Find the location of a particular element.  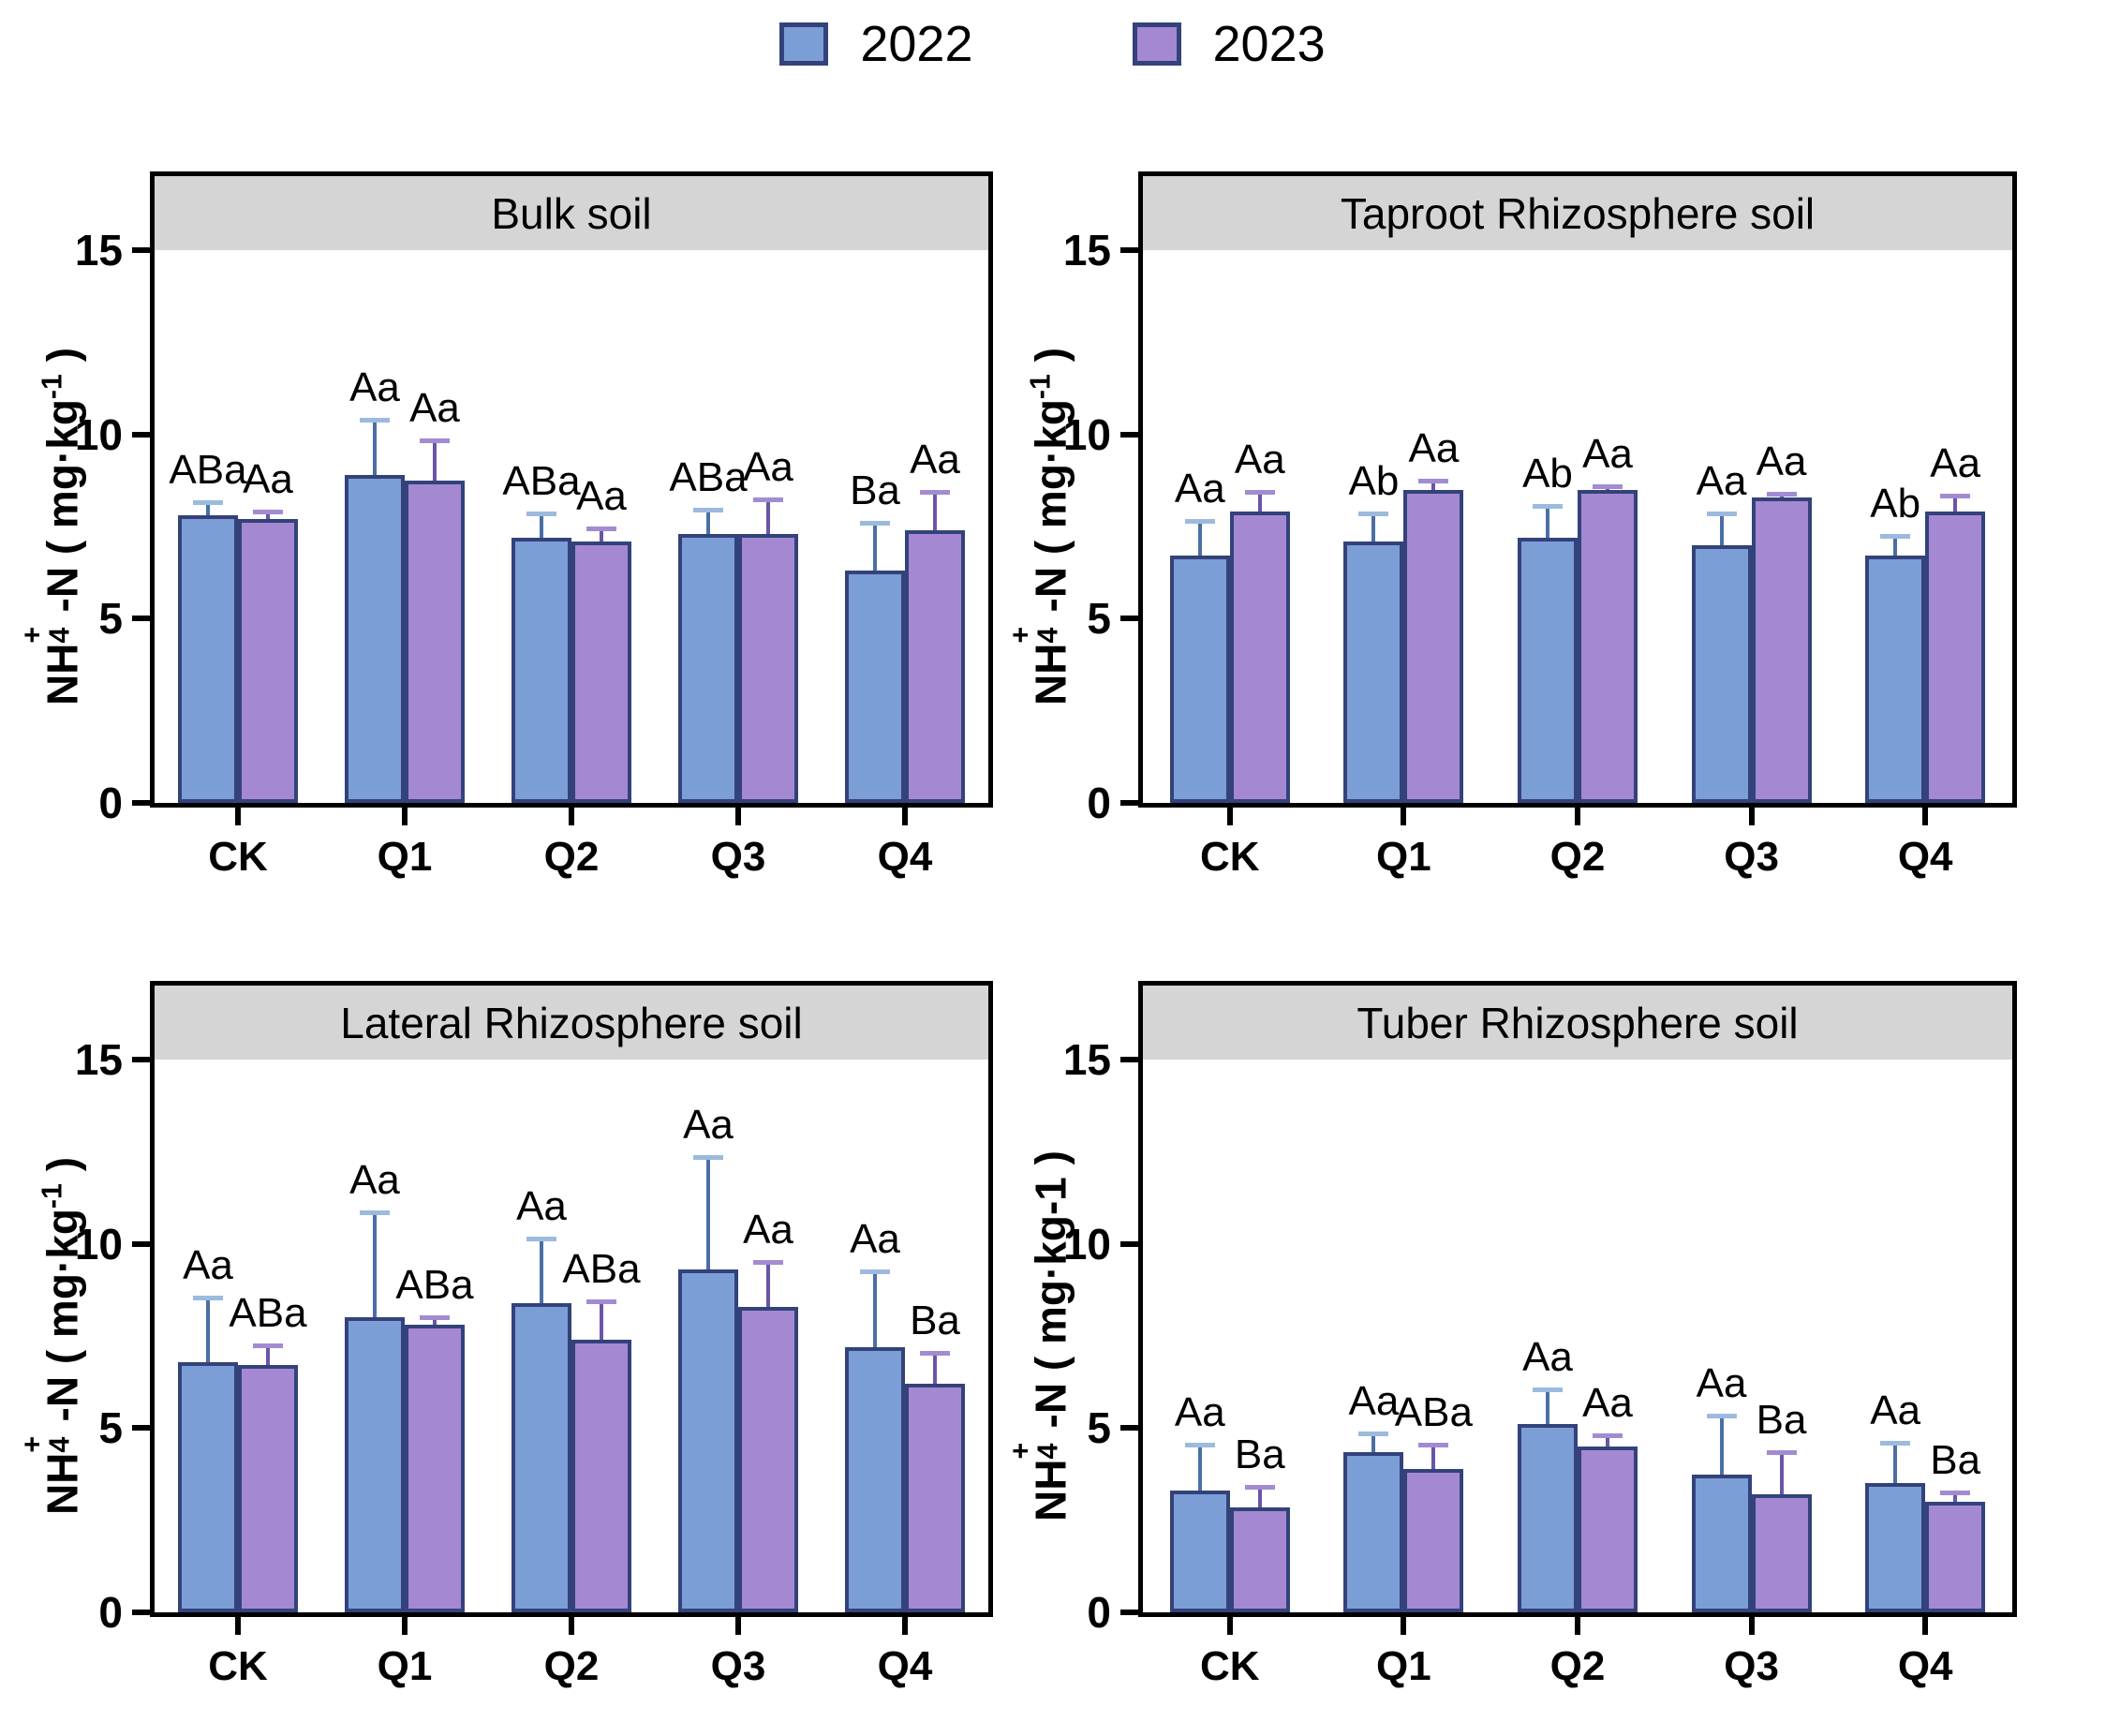

significance-letter-2022-ck: Aa is located at coordinates (1199, 1413).